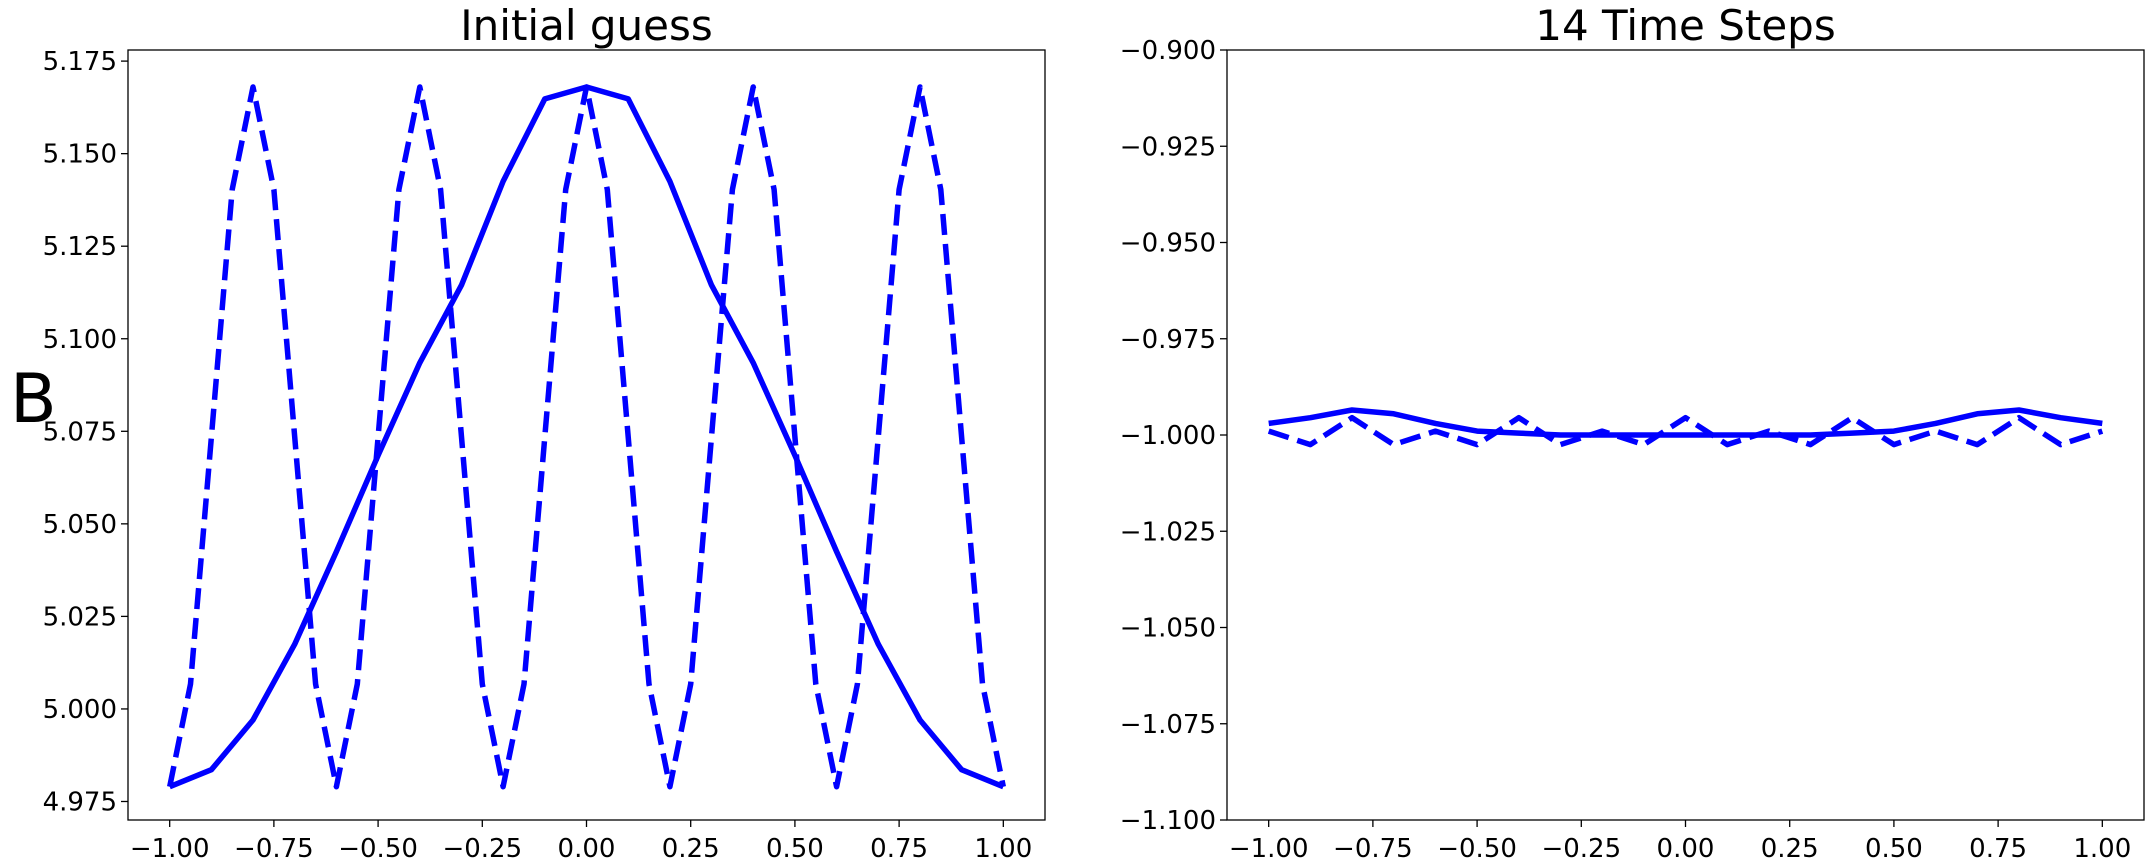 The image size is (2153, 867). What do you see at coordinates (80, 525) in the screenshot?
I see `y-tick-label: 5.050` at bounding box center [80, 525].